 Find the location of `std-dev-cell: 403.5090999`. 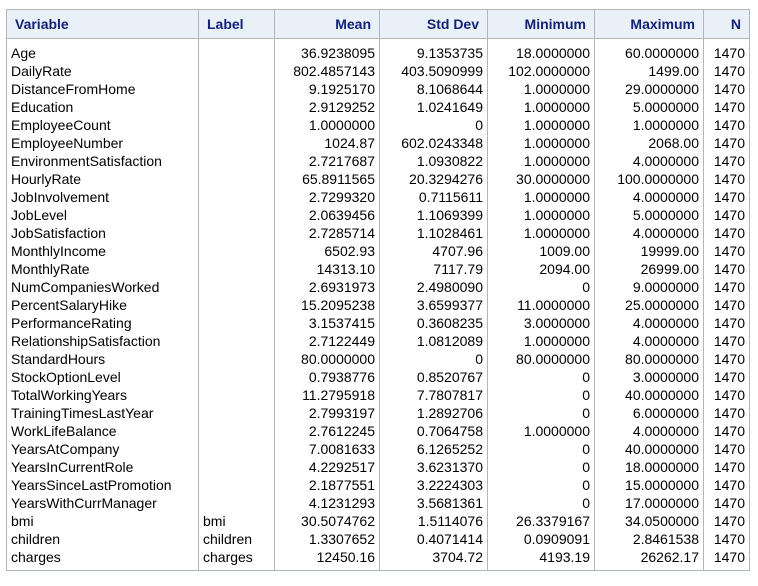

std-dev-cell: 403.5090999 is located at coordinates (433, 71).